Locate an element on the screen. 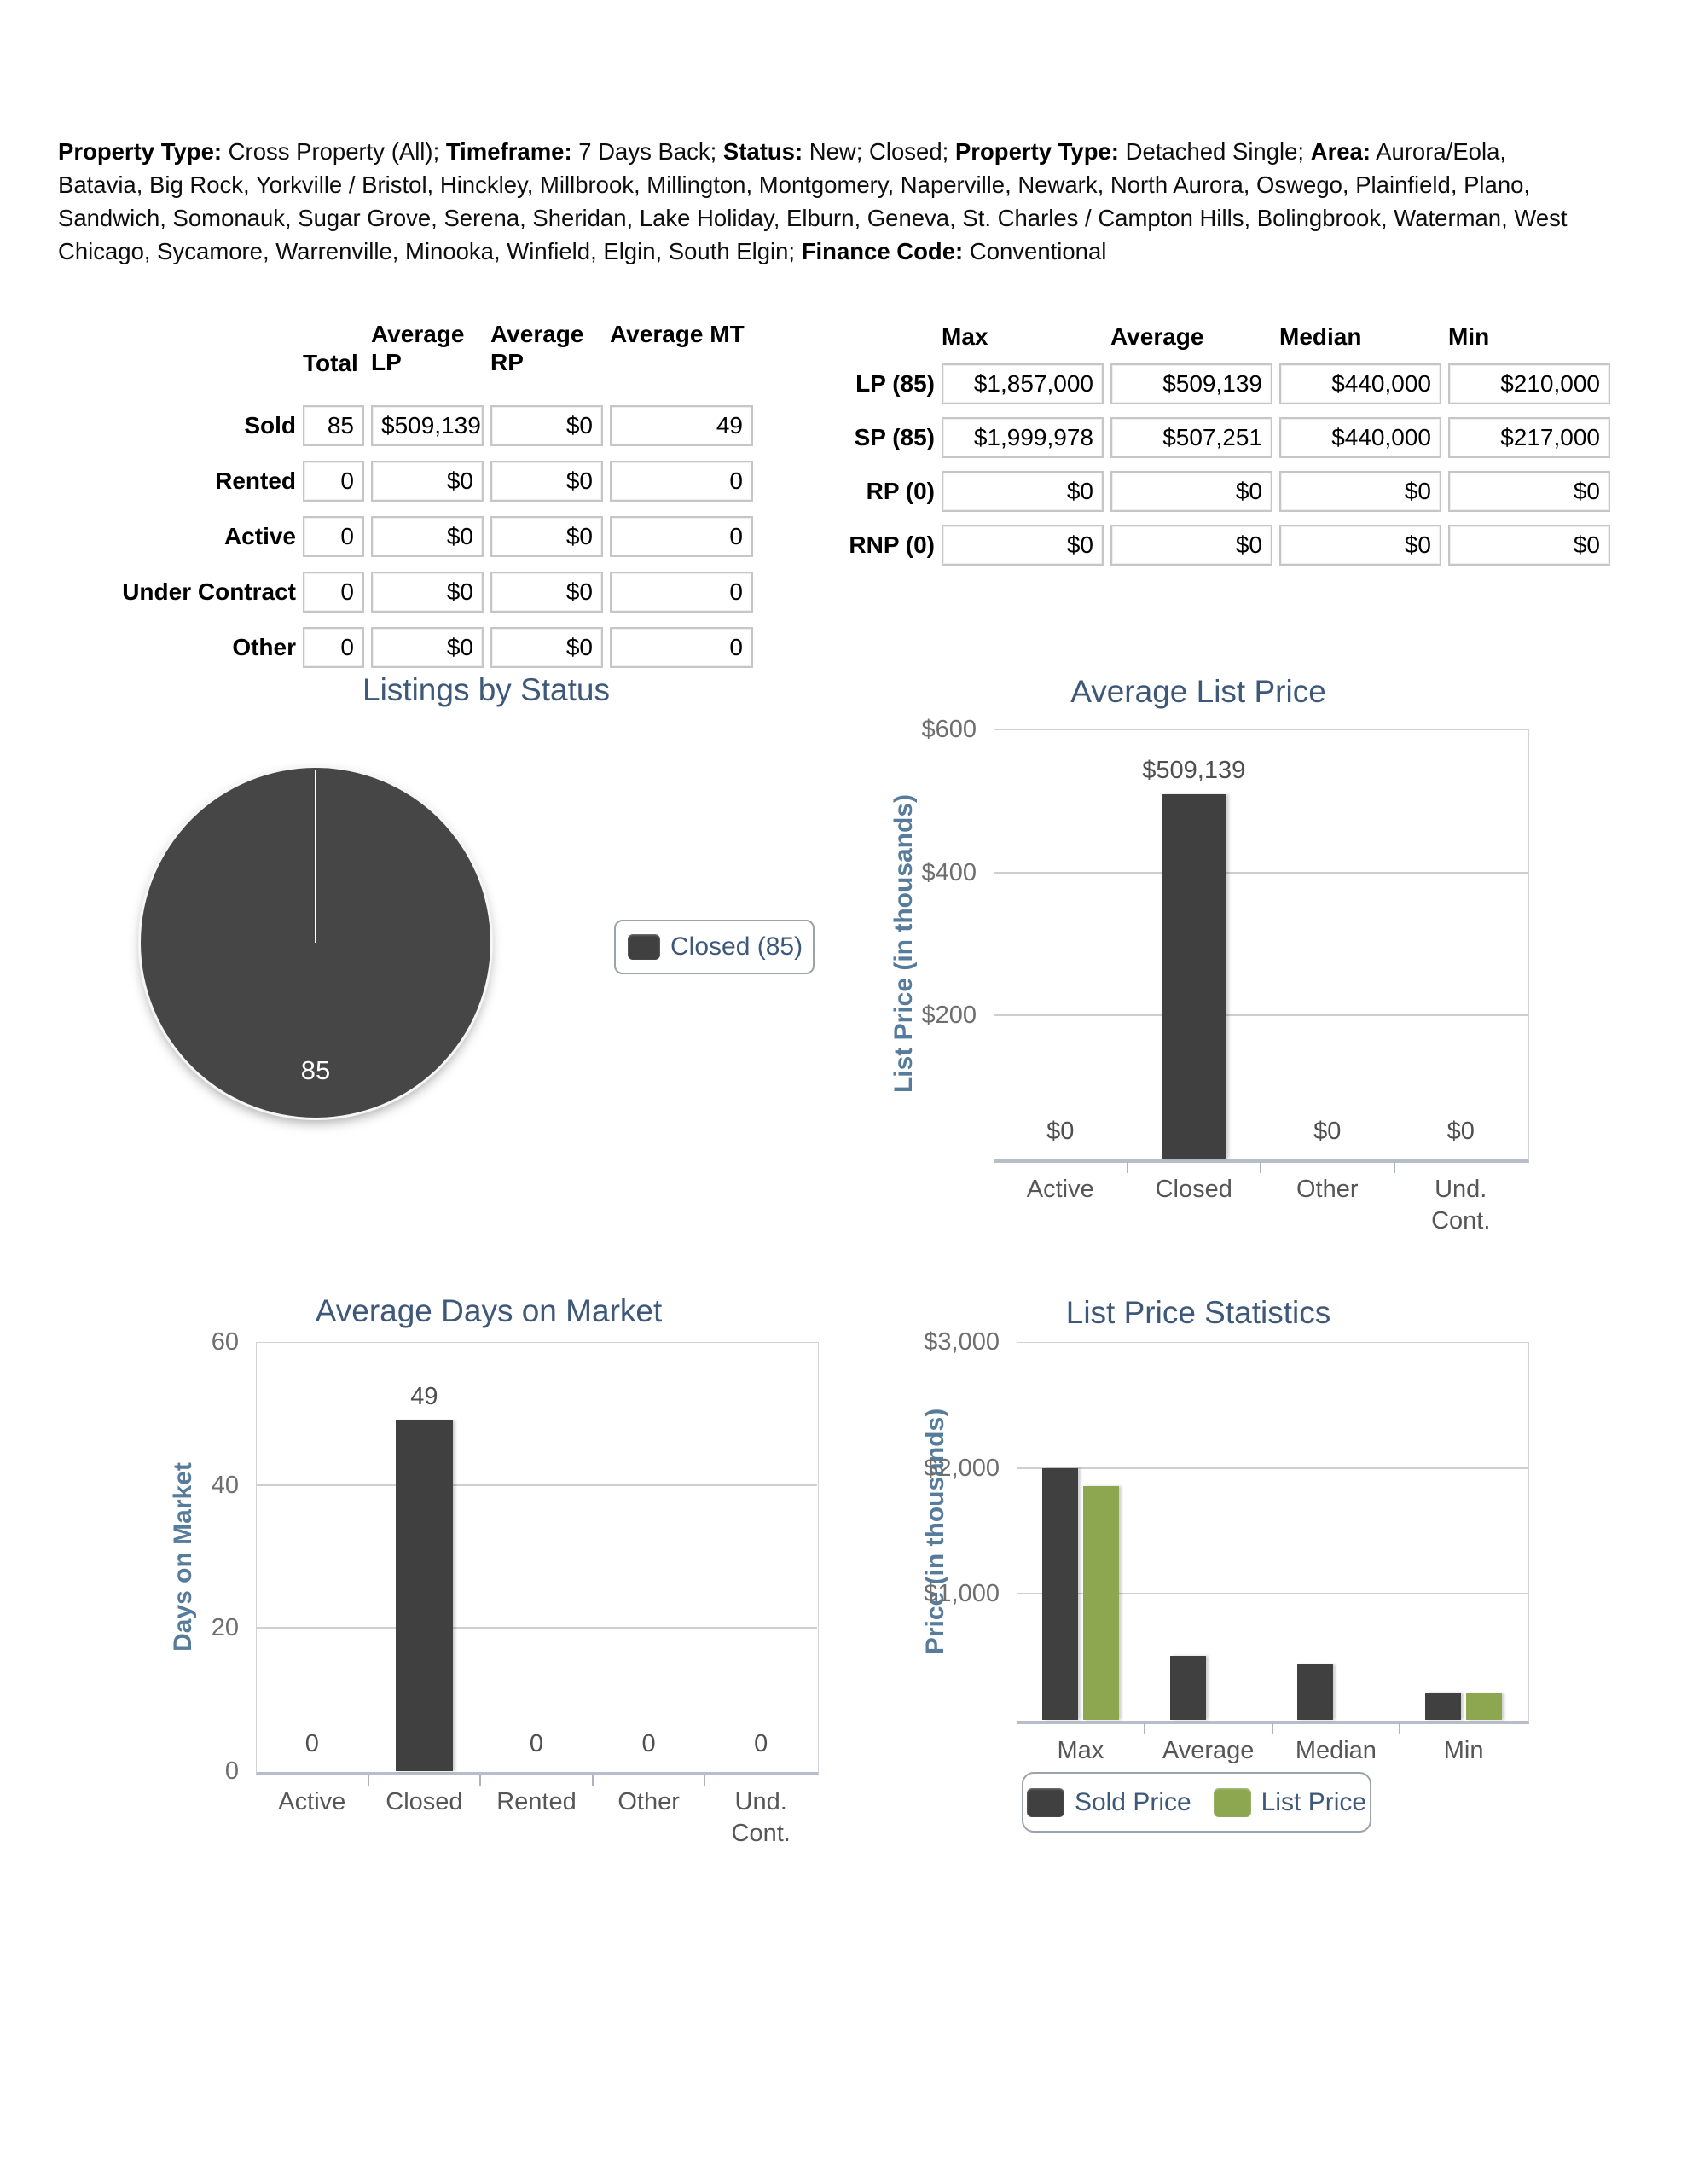  table-row: RP (0) $0 $0 $0 $0 is located at coordinates (1197, 491).